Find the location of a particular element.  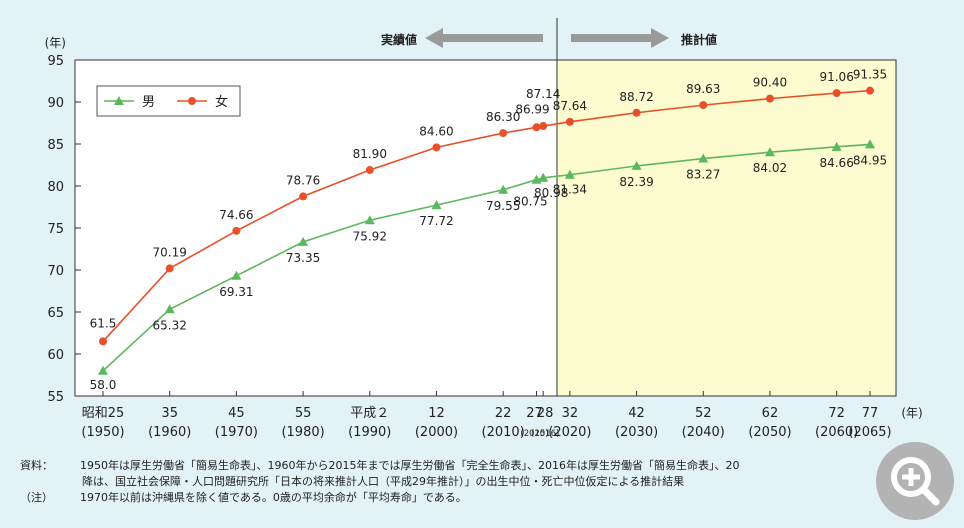

zoom-in-button is located at coordinates (915, 481).